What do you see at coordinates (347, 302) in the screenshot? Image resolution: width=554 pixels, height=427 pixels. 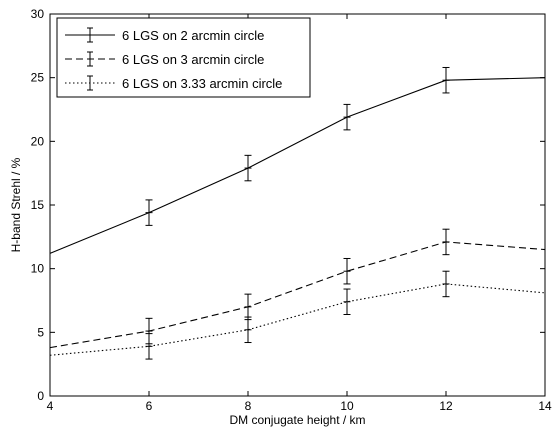 I see `error-bar-s3-p4` at bounding box center [347, 302].